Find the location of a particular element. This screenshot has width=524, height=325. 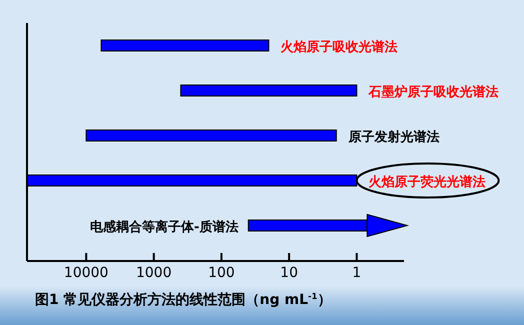

x-tick-label: 10 is located at coordinates (289, 273).